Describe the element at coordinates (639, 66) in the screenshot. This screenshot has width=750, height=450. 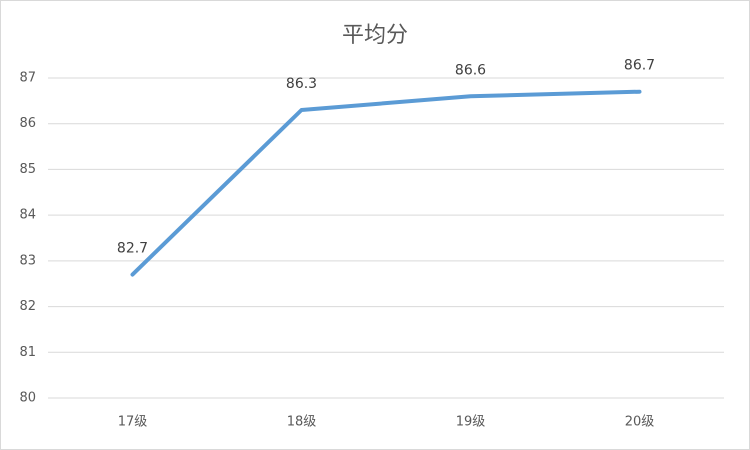
I see `data-label: 86.7` at that location.